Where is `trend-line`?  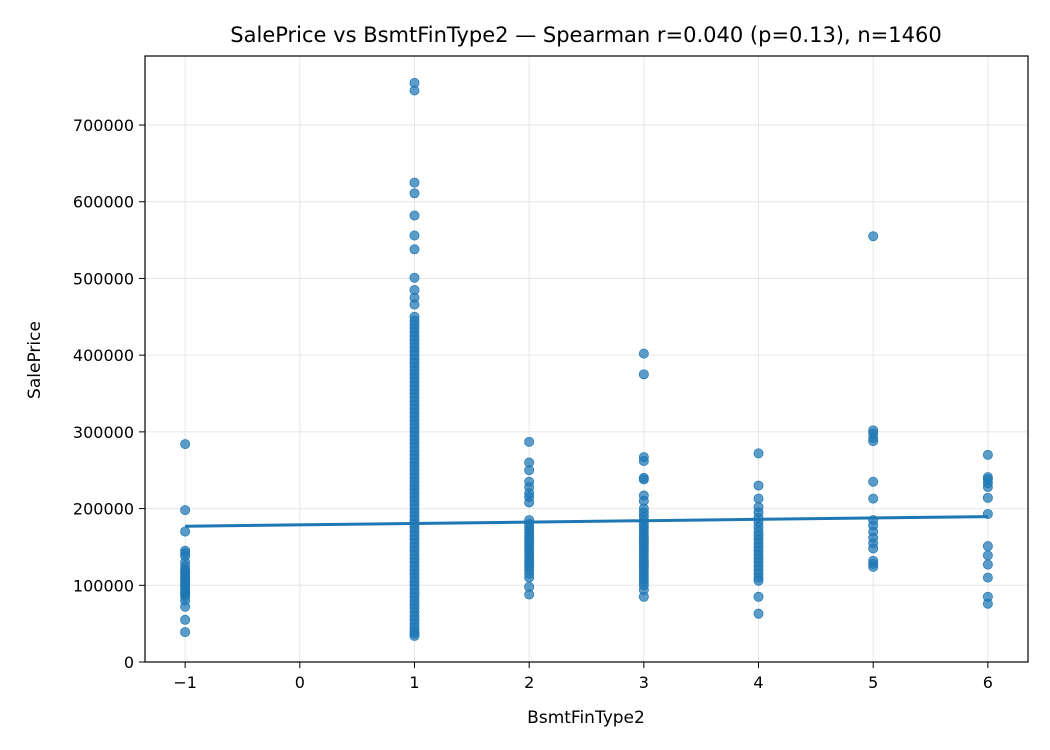 trend-line is located at coordinates (586, 521).